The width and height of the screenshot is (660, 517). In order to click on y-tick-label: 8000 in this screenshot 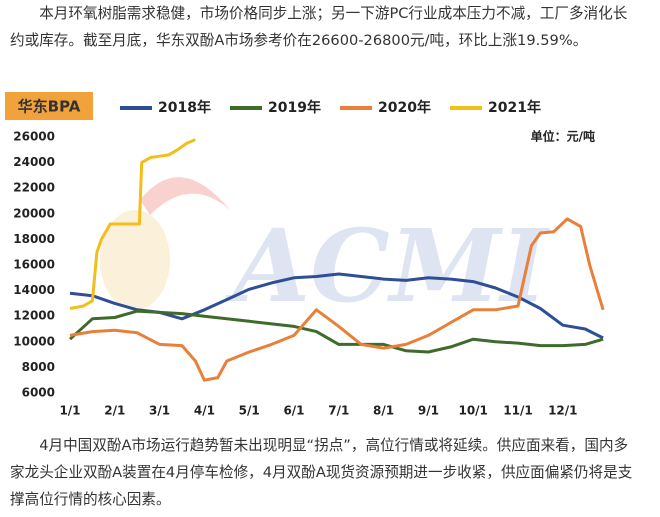, I will do `click(38, 367)`.